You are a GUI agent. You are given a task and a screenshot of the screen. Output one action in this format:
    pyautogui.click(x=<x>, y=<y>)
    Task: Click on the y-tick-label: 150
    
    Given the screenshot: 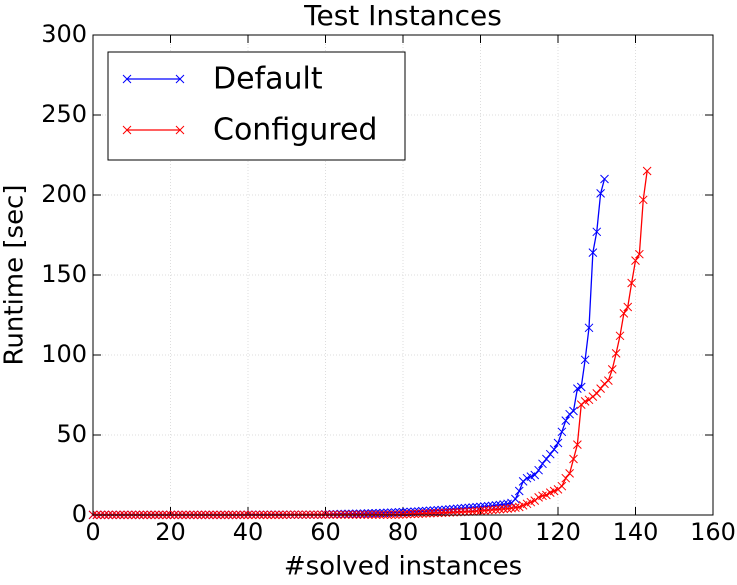 What is the action you would take?
    pyautogui.click(x=64, y=274)
    